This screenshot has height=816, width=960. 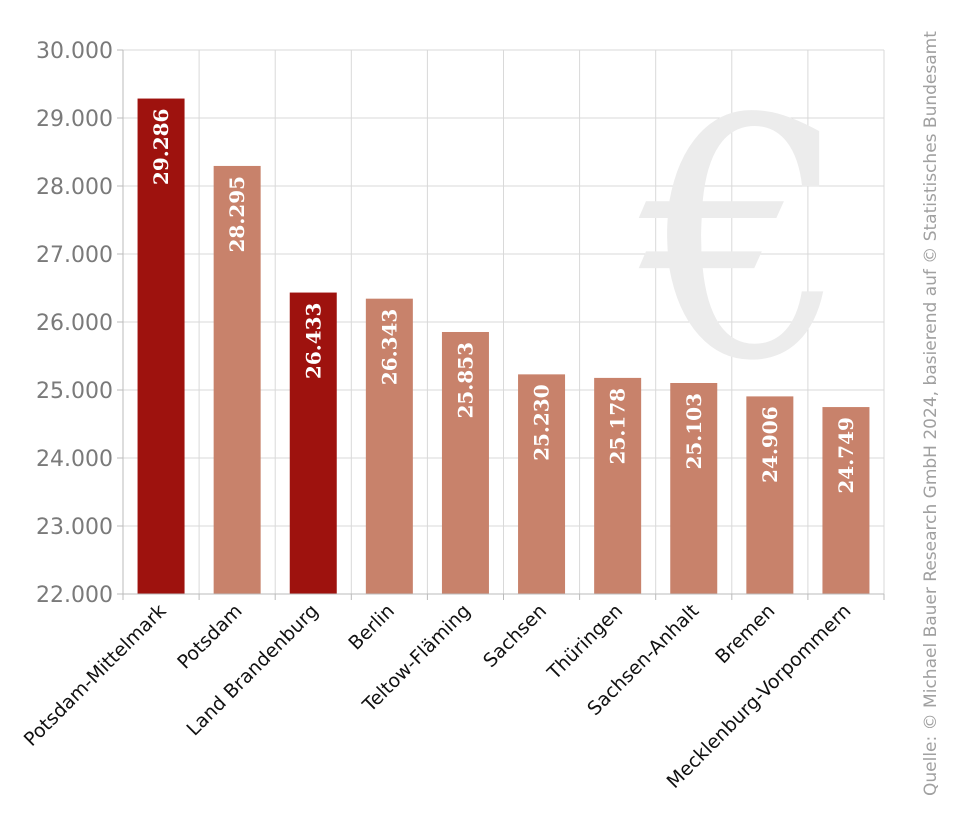 I want to click on y-tick-label: 27.000, so click(x=74, y=255).